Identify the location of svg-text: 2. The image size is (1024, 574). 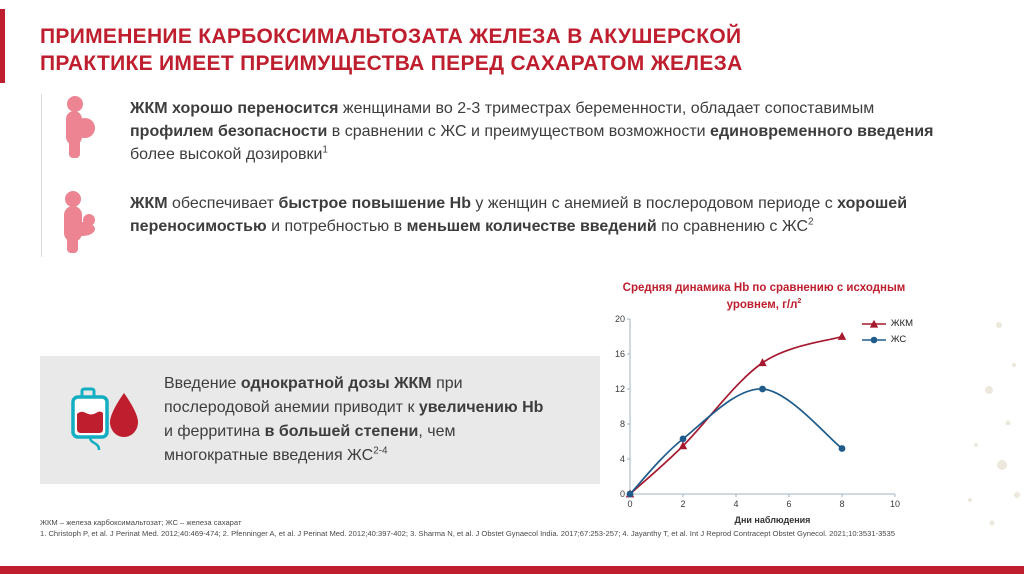
(682, 504).